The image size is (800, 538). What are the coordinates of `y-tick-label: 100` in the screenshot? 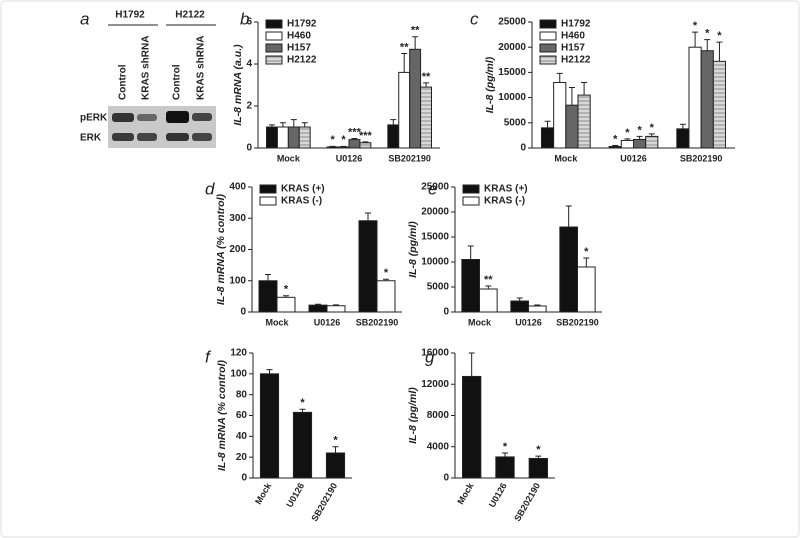 It's located at (237, 280).